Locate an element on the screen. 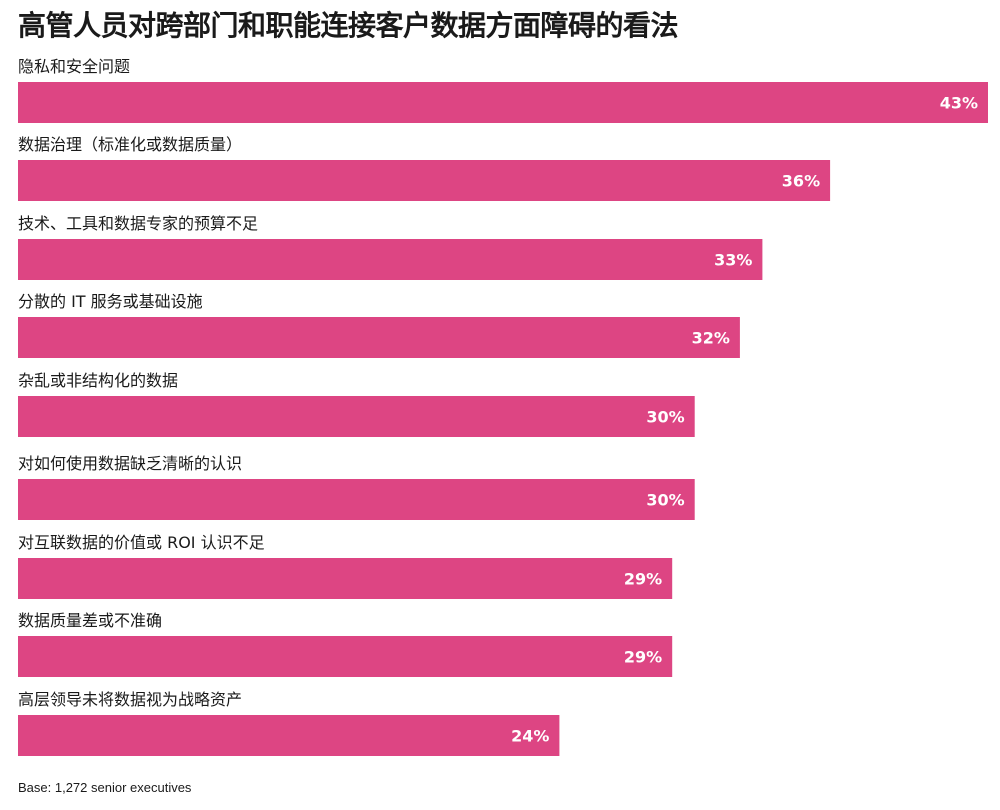 The image size is (1000, 810). category-label: 对如何使用数据缺乏清晰的认识 is located at coordinates (130, 463).